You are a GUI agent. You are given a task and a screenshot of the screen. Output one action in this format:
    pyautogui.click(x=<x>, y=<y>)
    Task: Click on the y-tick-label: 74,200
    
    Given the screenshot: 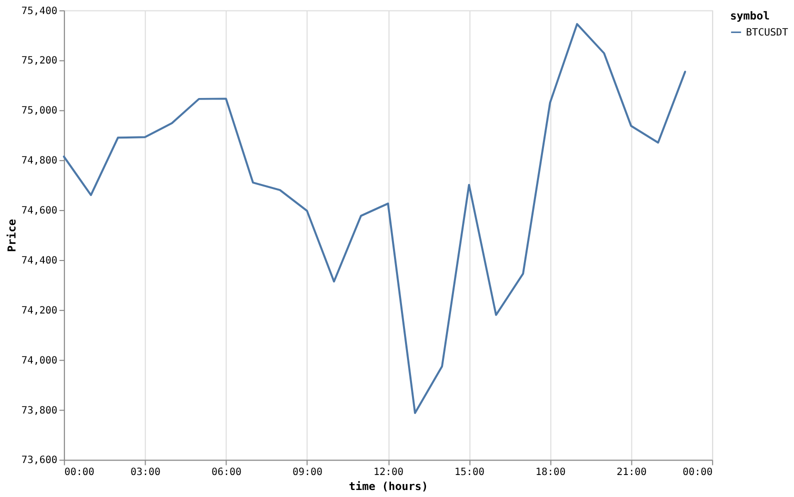 What is the action you would take?
    pyautogui.click(x=39, y=310)
    